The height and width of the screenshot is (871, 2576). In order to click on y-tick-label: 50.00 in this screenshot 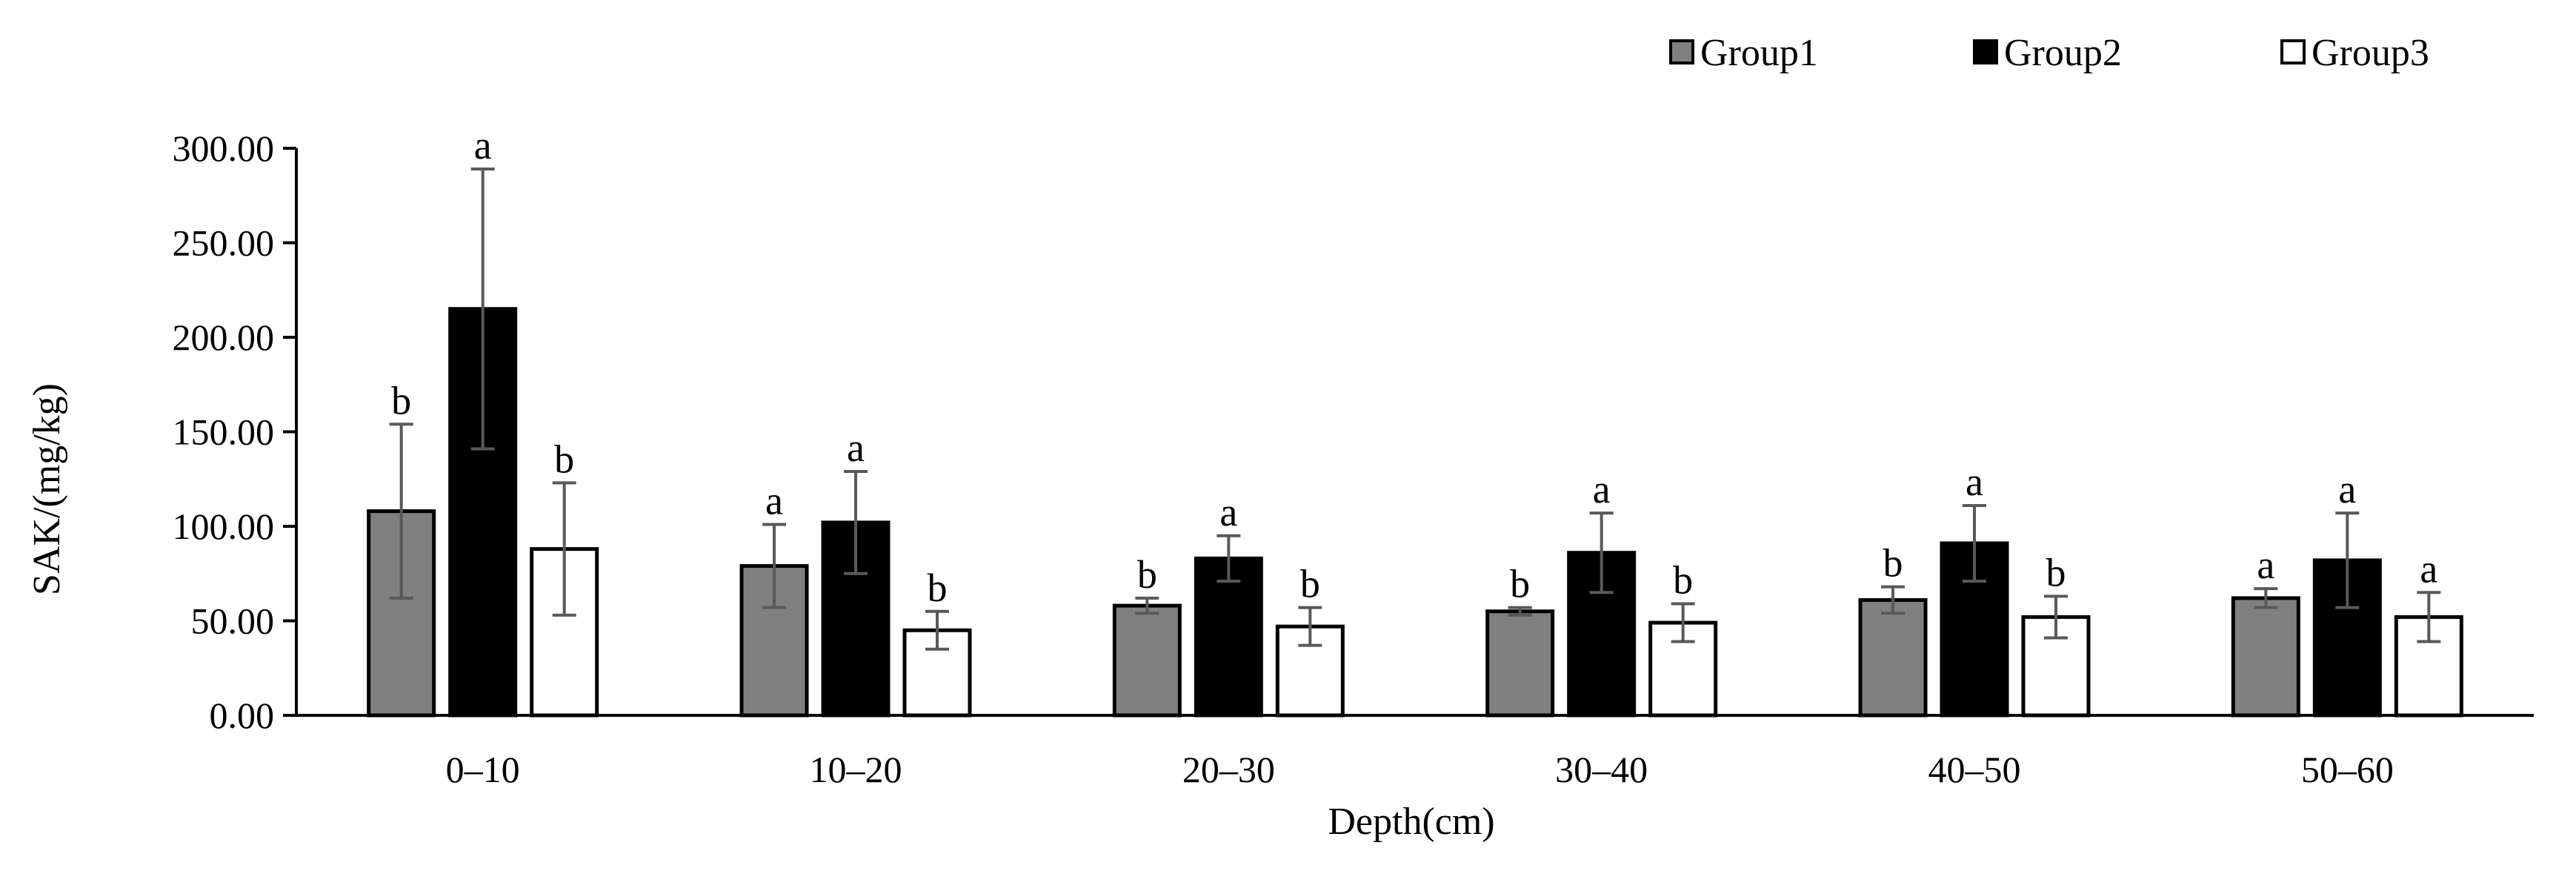, I will do `click(233, 621)`.